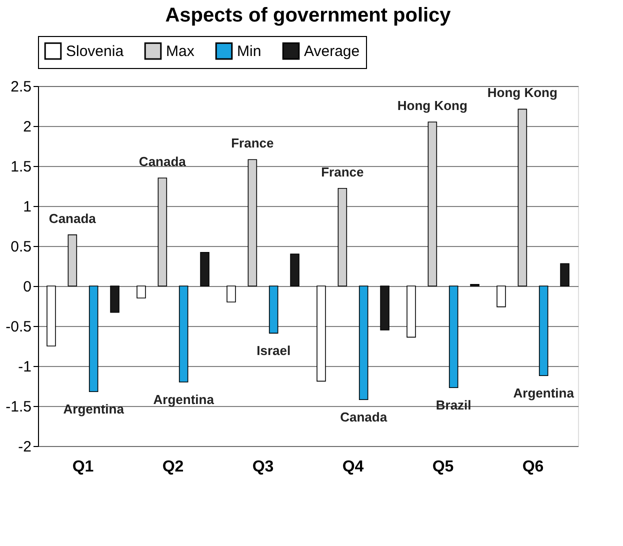 Image resolution: width=623 pixels, height=546 pixels. I want to click on y-tick-label: 0.5, so click(21, 247).